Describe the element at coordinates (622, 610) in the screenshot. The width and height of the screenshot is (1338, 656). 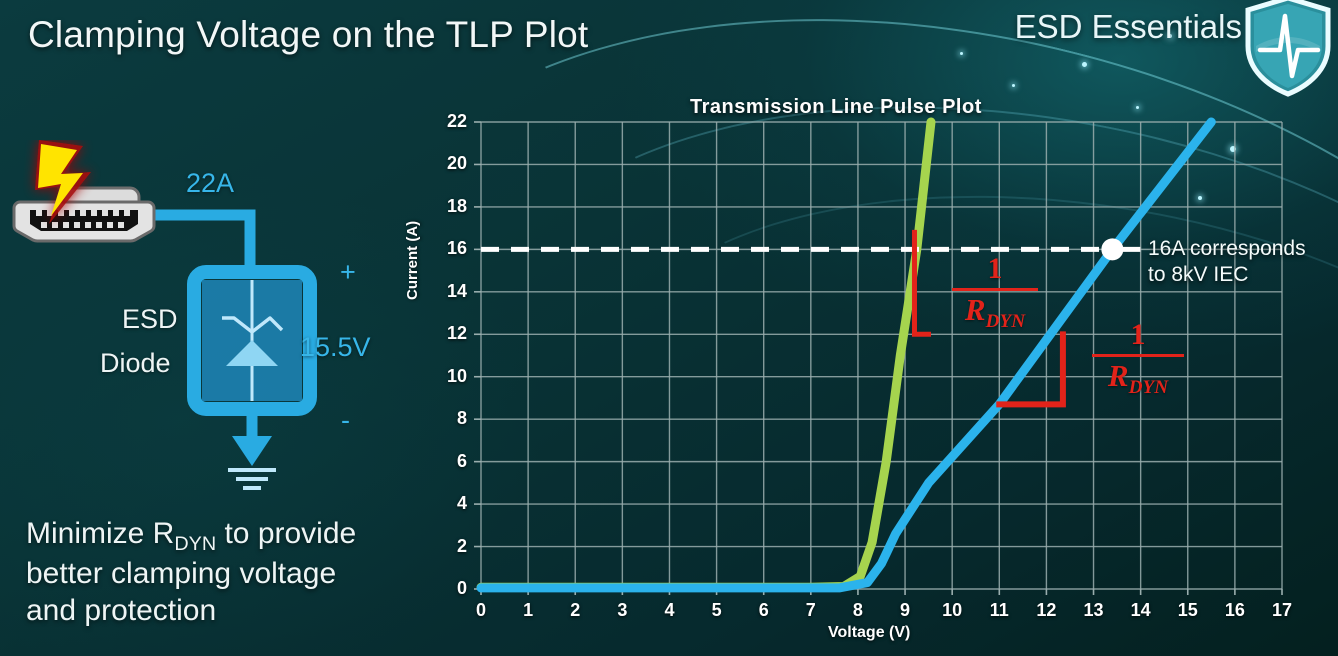
I see `x-axis-tick: 3` at that location.